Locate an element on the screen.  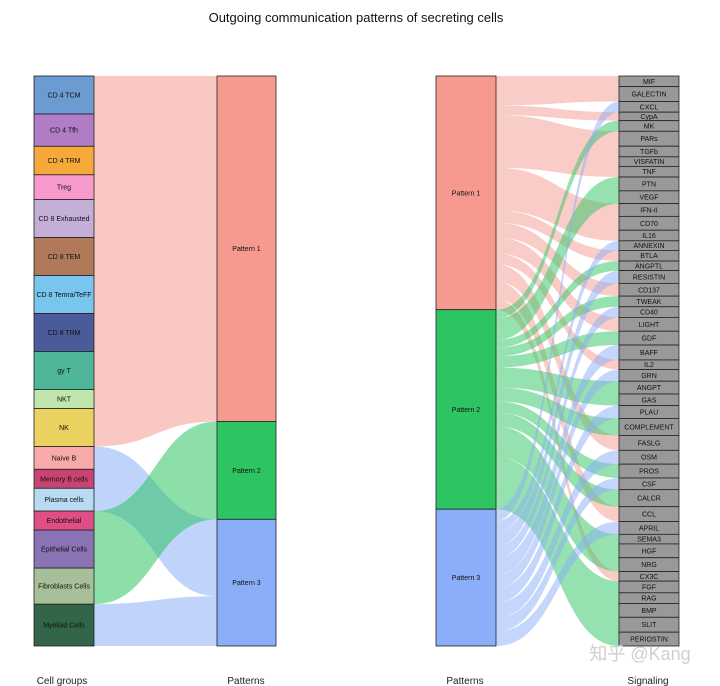
cell-group-epithelial-cells is located at coordinates (64, 549).